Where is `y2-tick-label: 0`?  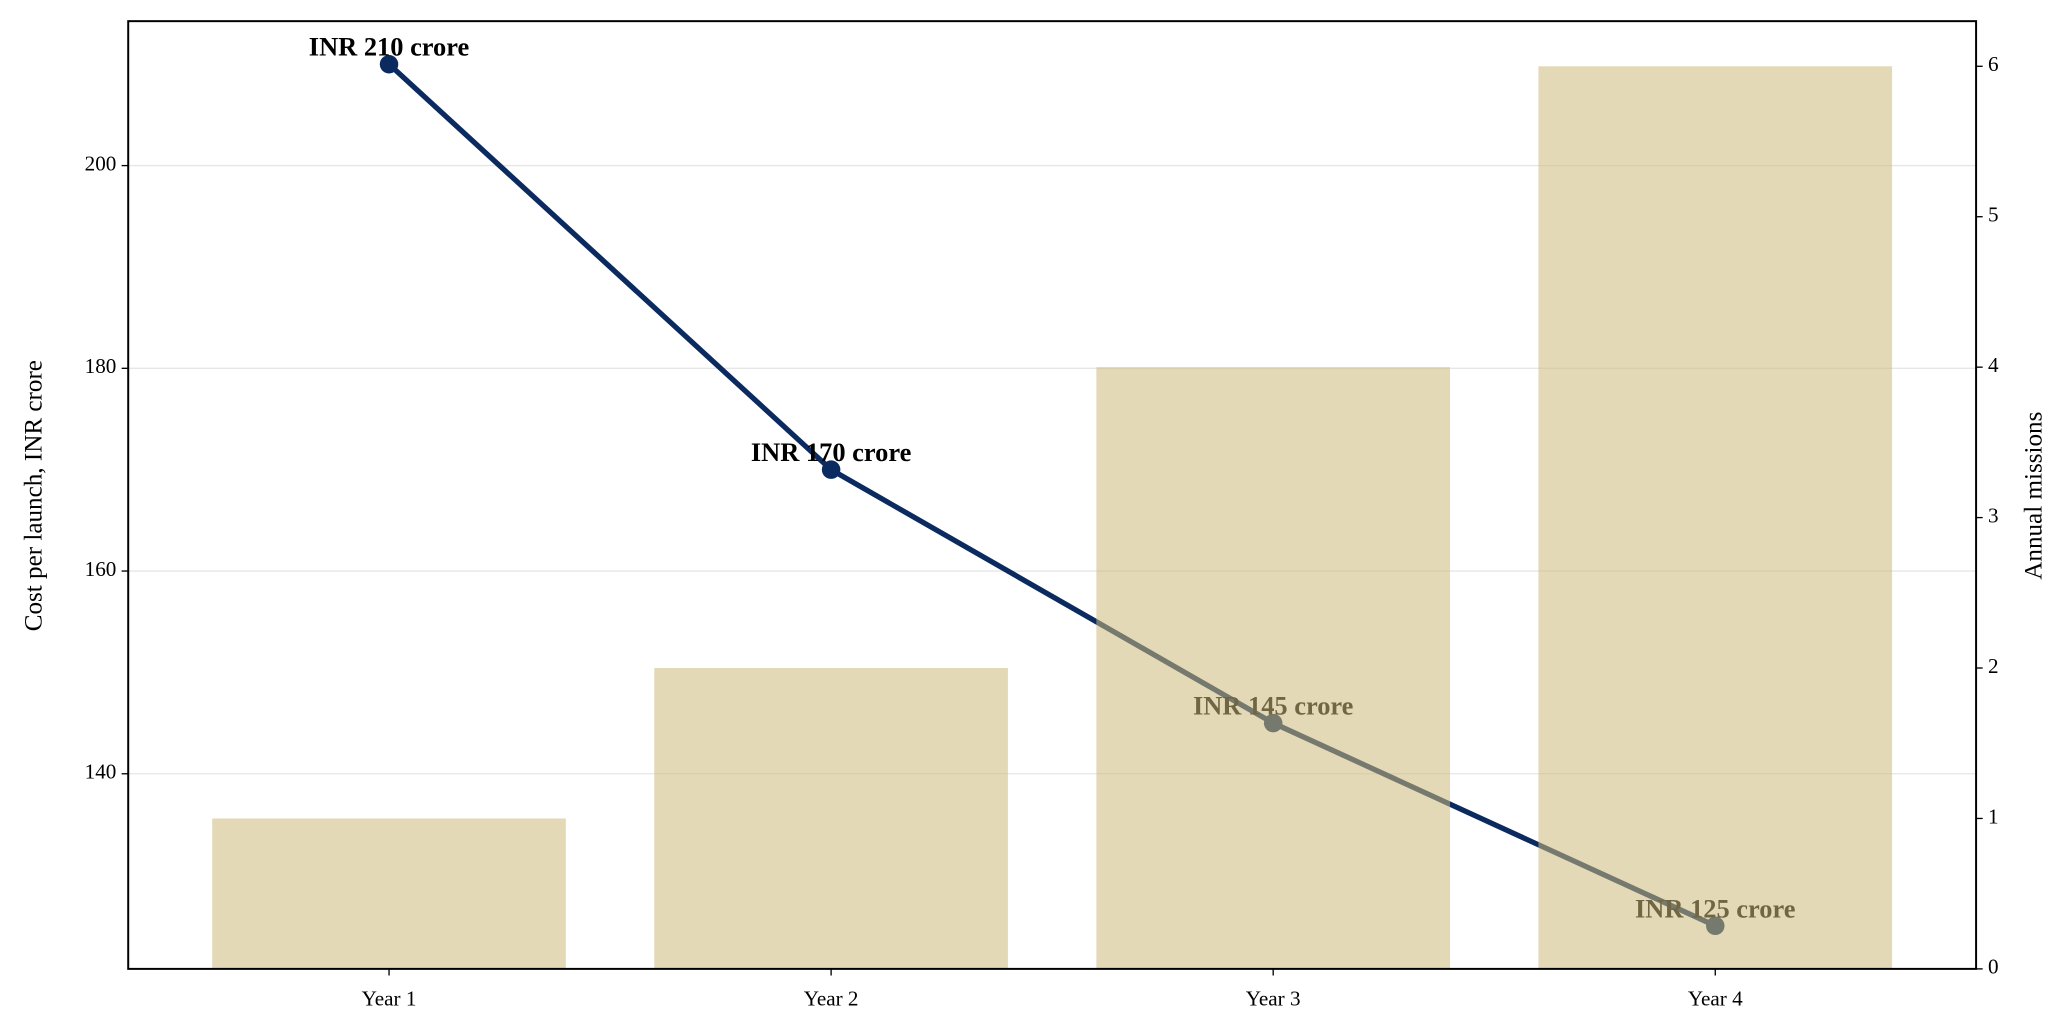
y2-tick-label: 0 is located at coordinates (1993, 967).